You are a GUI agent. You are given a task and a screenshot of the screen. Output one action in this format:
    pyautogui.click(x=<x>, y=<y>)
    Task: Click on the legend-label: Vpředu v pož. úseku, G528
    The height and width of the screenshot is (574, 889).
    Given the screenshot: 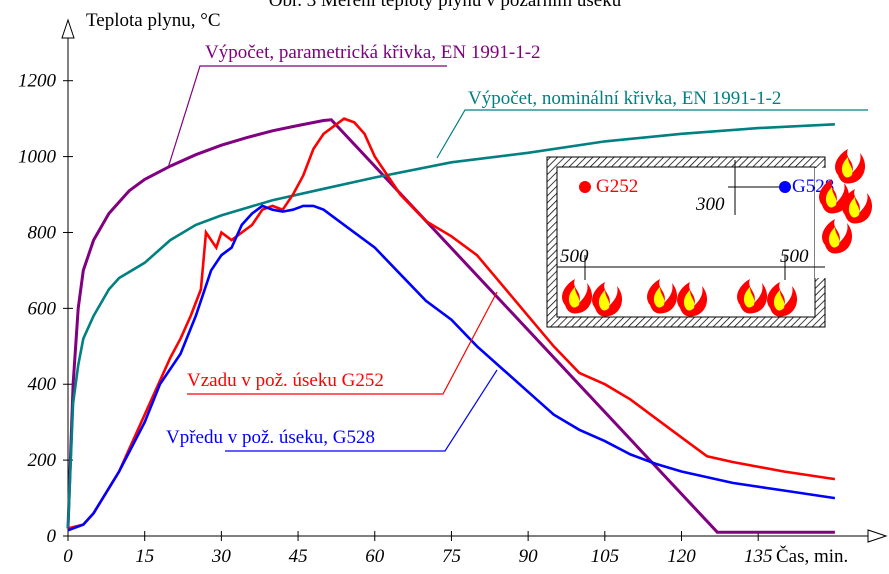 What is the action you would take?
    pyautogui.click(x=270, y=437)
    